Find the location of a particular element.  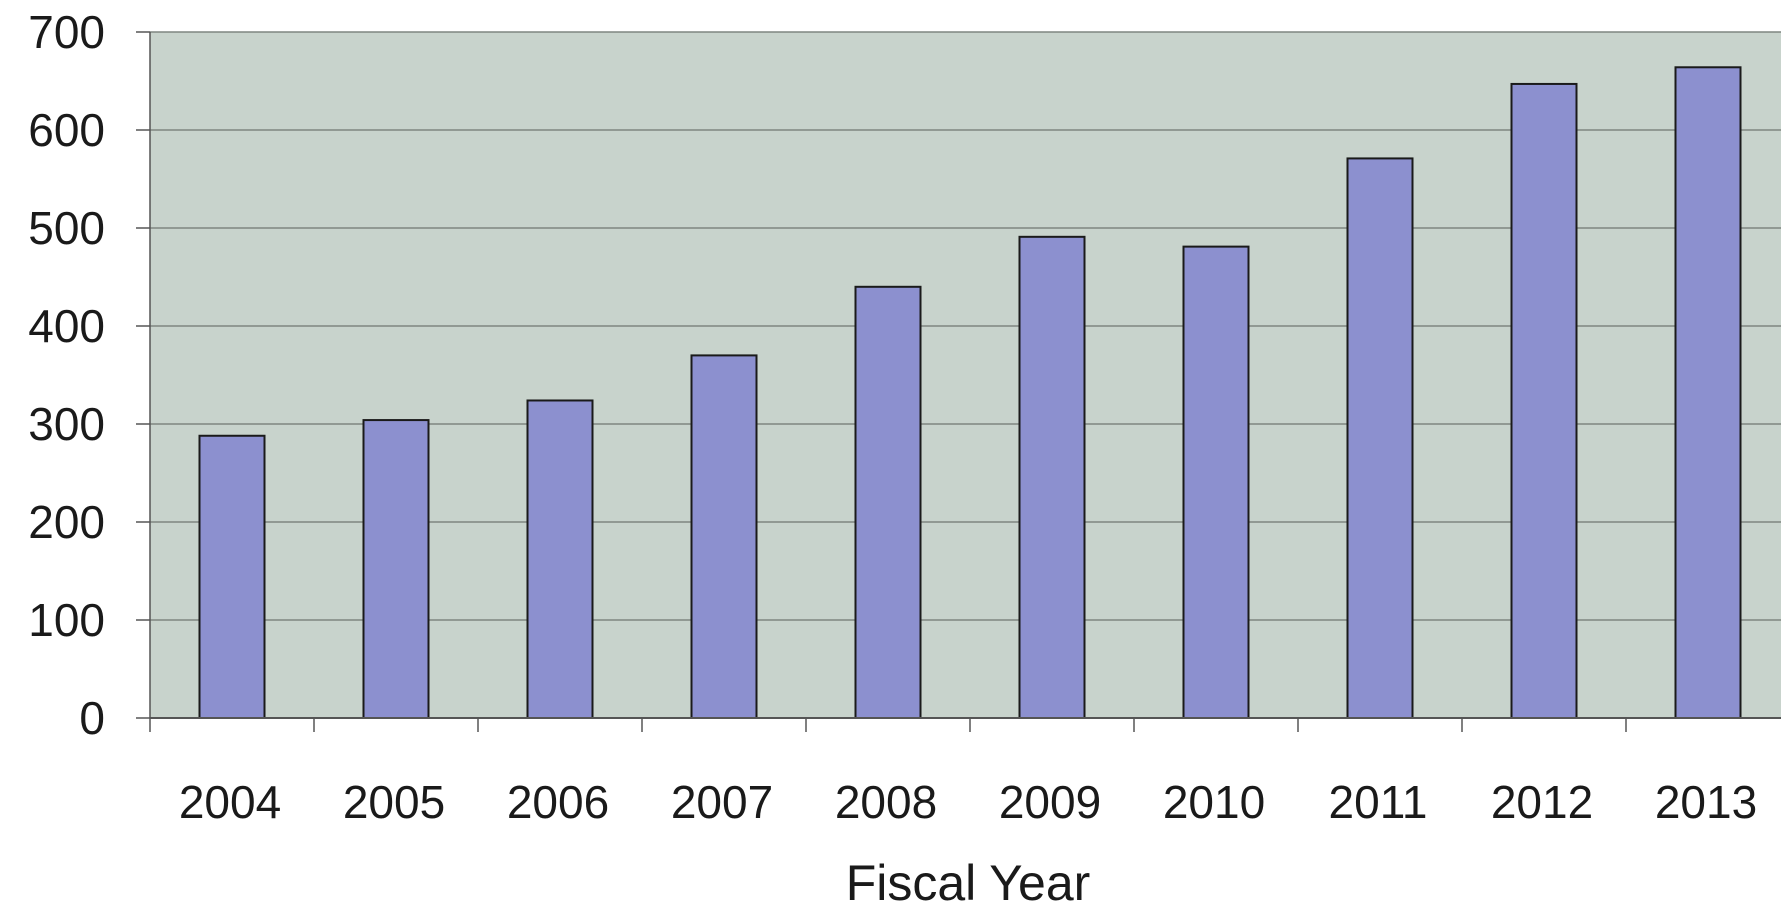

x-tick-label: 2007 is located at coordinates (722, 802).